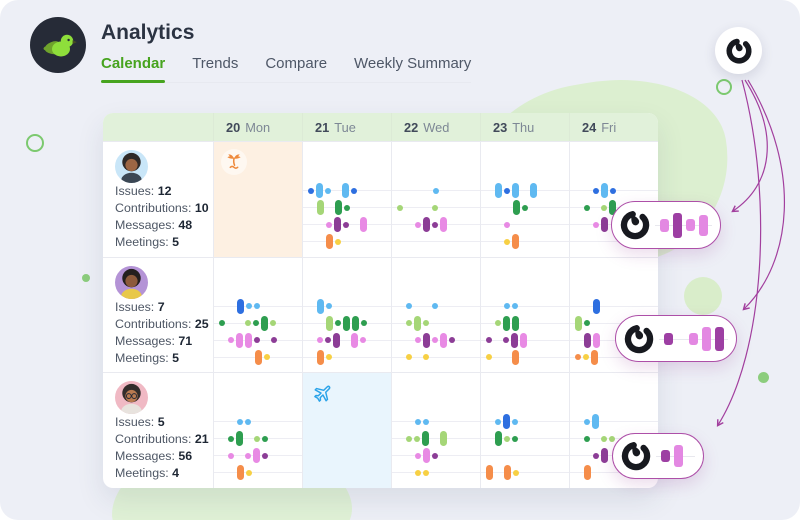  Describe the element at coordinates (524, 127) in the screenshot. I see `day-header-cell: 23 Thu` at that location.